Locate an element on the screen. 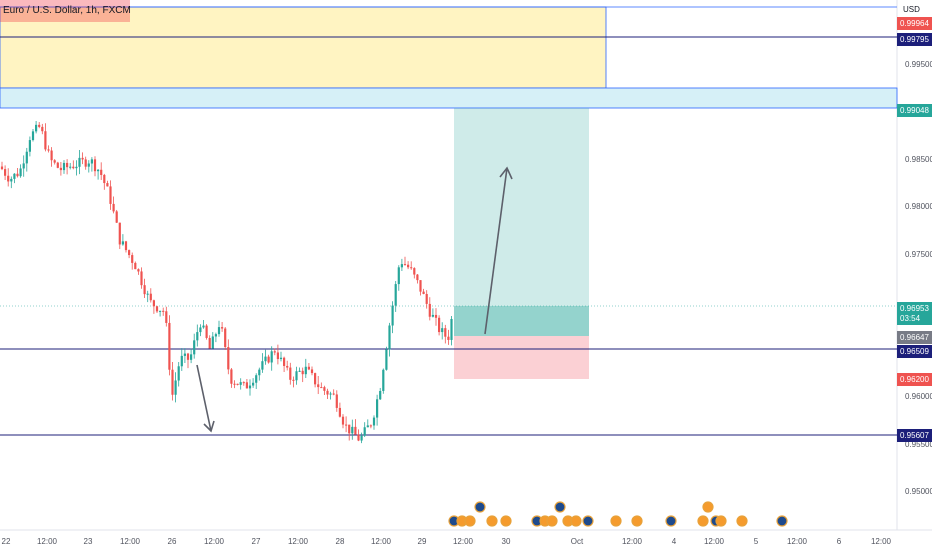 The width and height of the screenshot is (932, 550). price-tick-label: 0.95500 is located at coordinates (918, 444).